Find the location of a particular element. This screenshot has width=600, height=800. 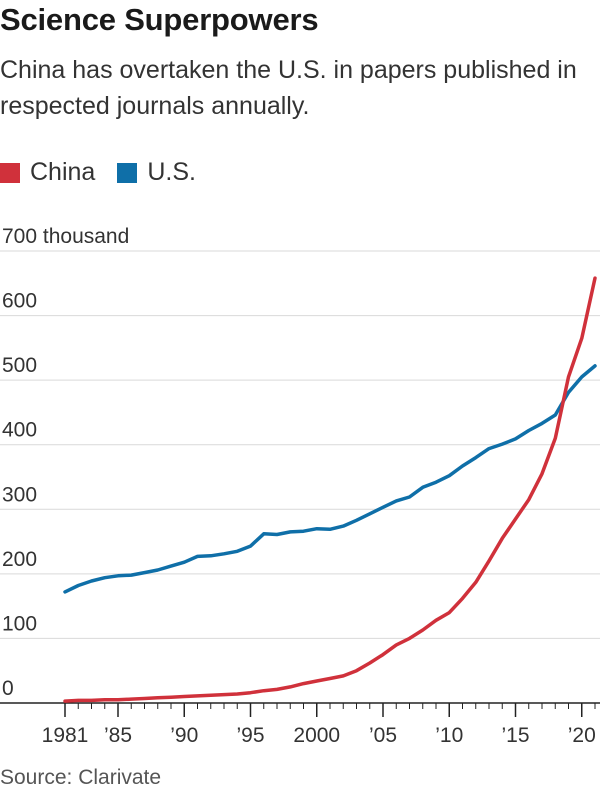

y-tick-label-300: 300 is located at coordinates (19, 494).